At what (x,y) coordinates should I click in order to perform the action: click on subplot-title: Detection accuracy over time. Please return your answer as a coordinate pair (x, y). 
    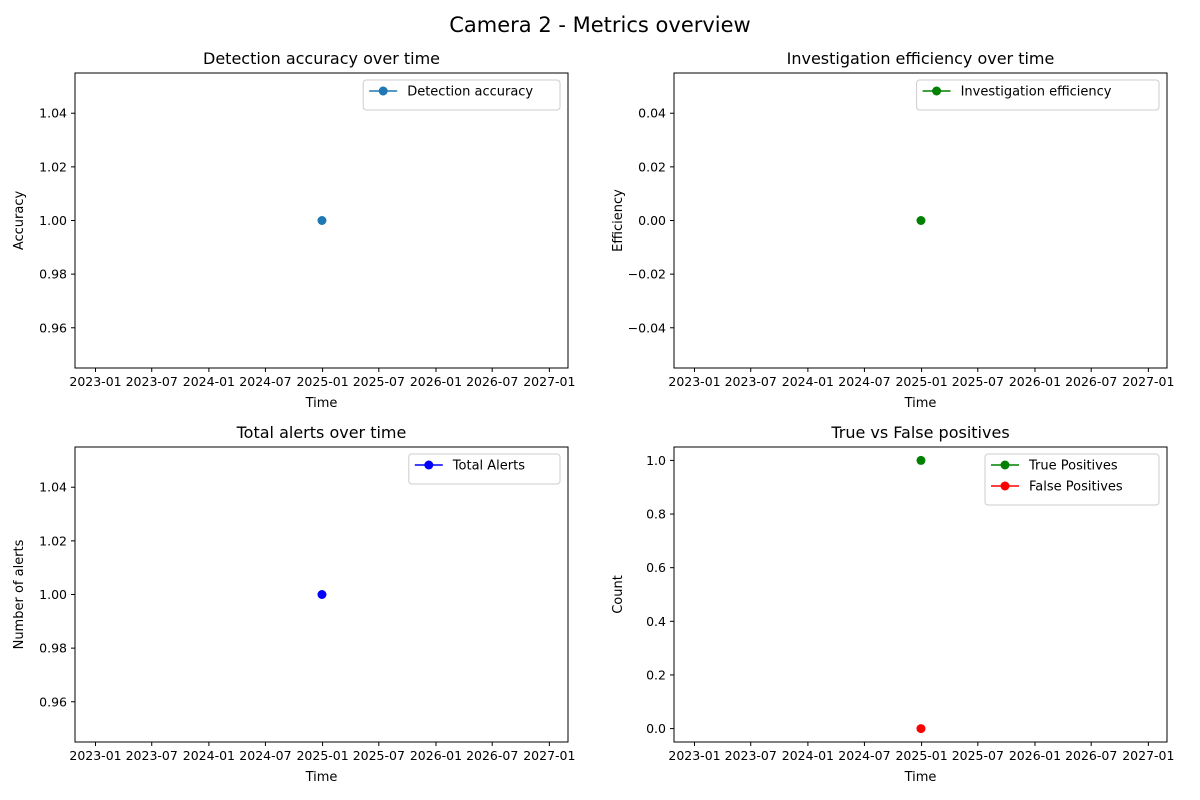
    Looking at the image, I should click on (321, 58).